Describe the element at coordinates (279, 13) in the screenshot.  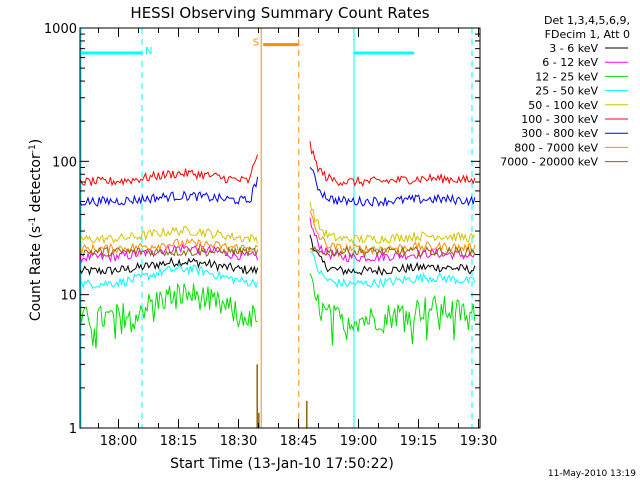
I see `chart-title: HESSI Observing Summary Count Rates` at that location.